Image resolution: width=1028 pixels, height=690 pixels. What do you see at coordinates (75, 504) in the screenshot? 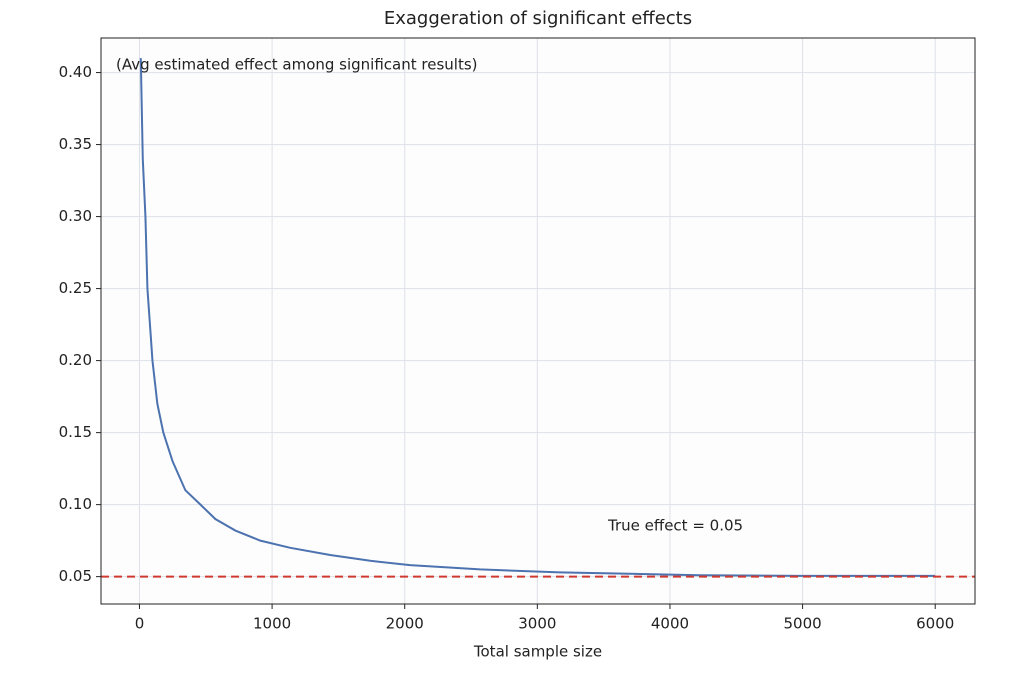
I see `y-tick-label: 0.10` at bounding box center [75, 504].